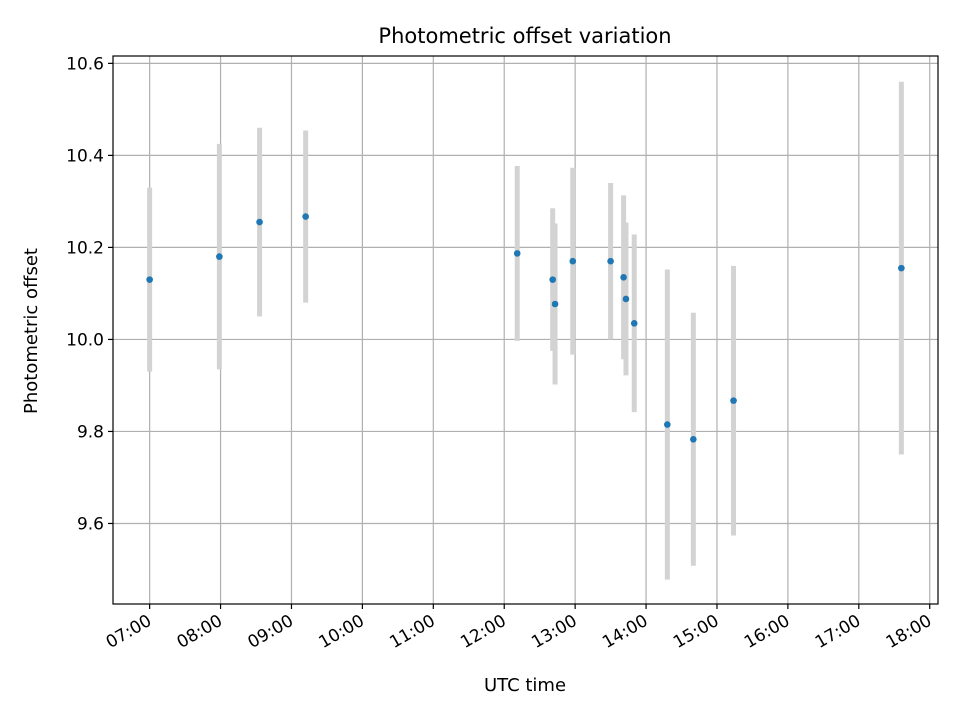 The image size is (960, 720). I want to click on x-tick-label: 10:00, so click(341, 632).